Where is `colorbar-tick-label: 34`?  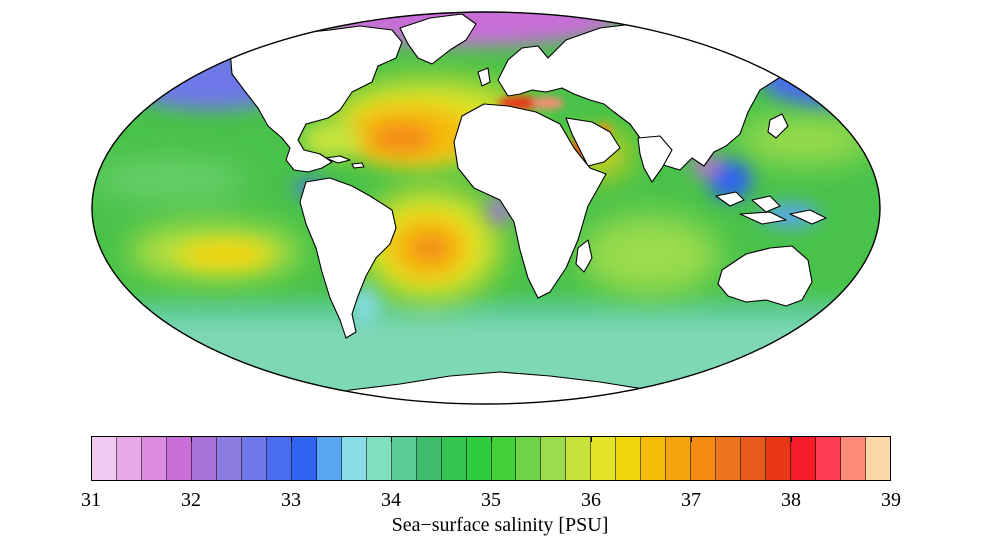
colorbar-tick-label: 34 is located at coordinates (391, 500).